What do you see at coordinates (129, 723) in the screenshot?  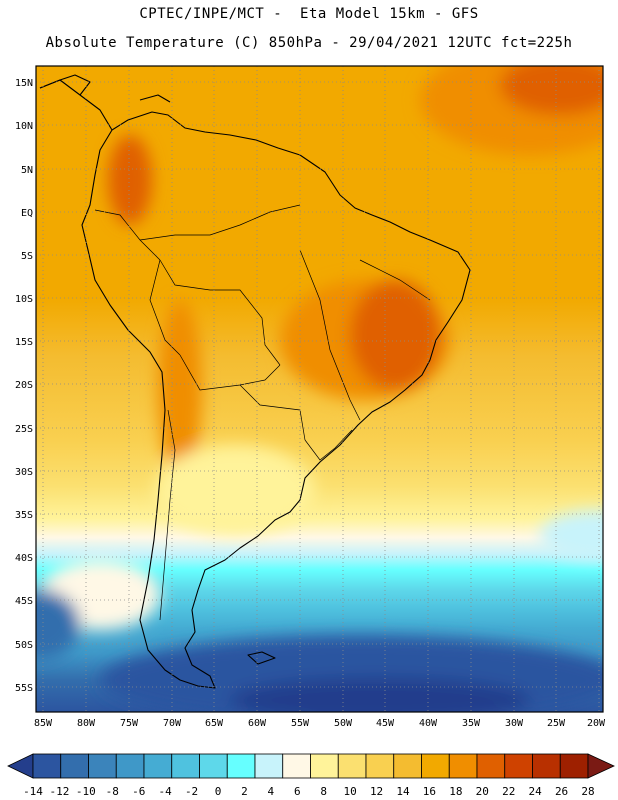 I see `lon-tick-75w: 75W` at bounding box center [129, 723].